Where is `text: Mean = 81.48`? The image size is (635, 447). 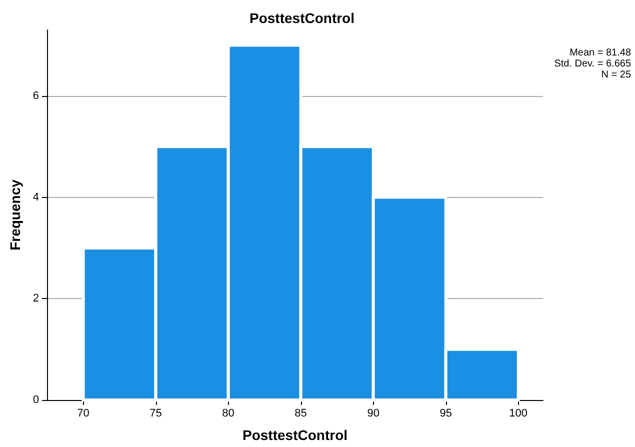
text: Mean = 81.48 is located at coordinates (601, 53).